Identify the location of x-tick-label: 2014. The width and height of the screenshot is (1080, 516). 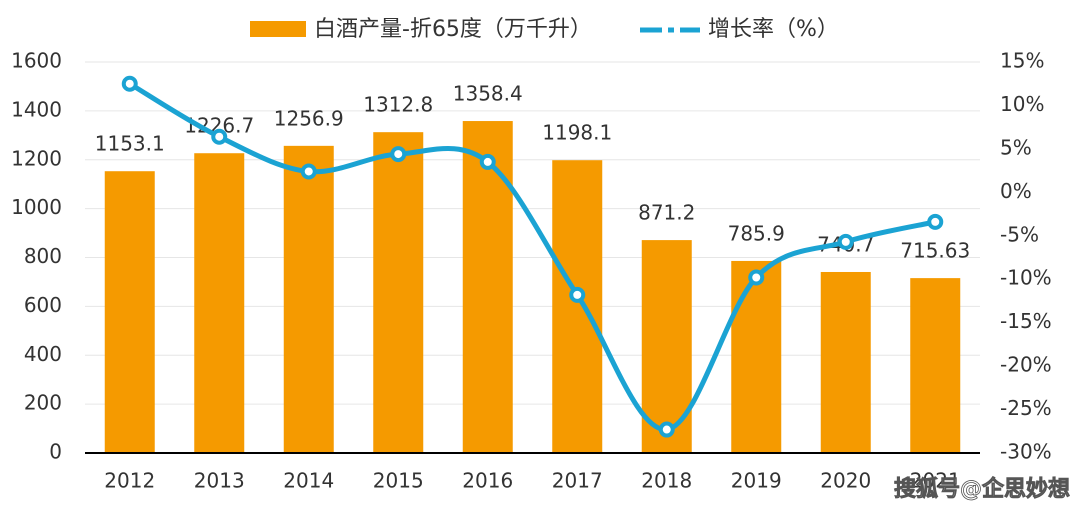
(308, 481).